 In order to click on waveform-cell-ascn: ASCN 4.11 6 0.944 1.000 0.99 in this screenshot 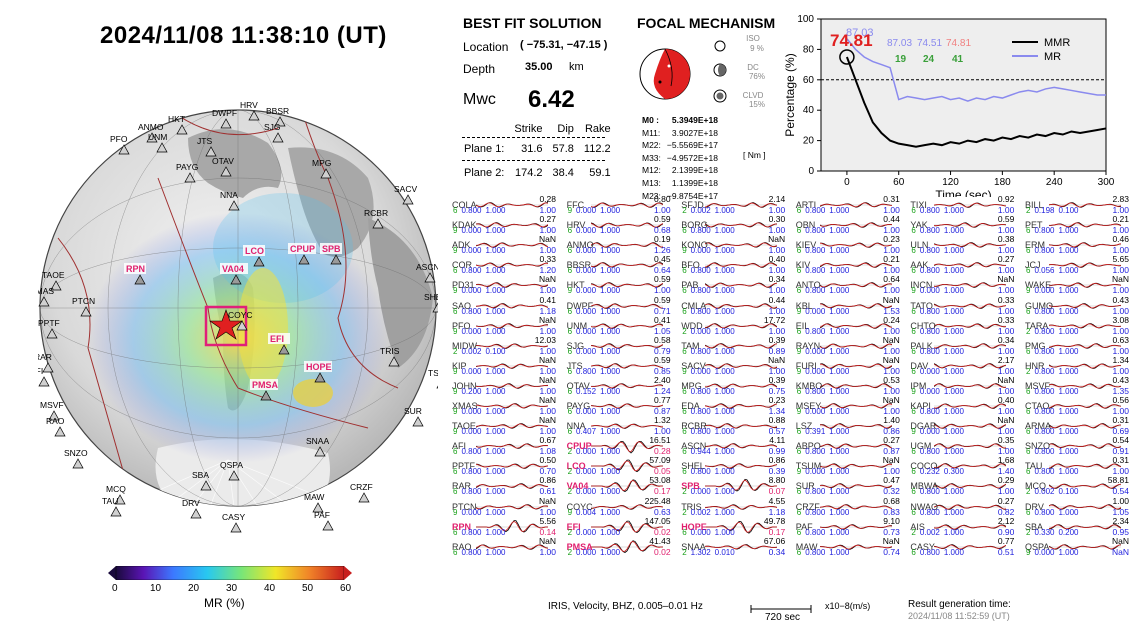, I will do `click(734, 446)`.